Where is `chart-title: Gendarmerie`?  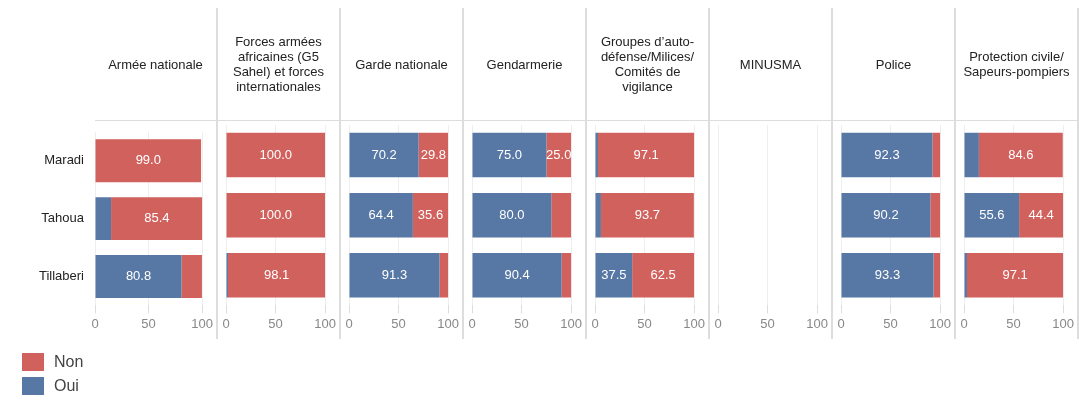 chart-title: Gendarmerie is located at coordinates (524, 64).